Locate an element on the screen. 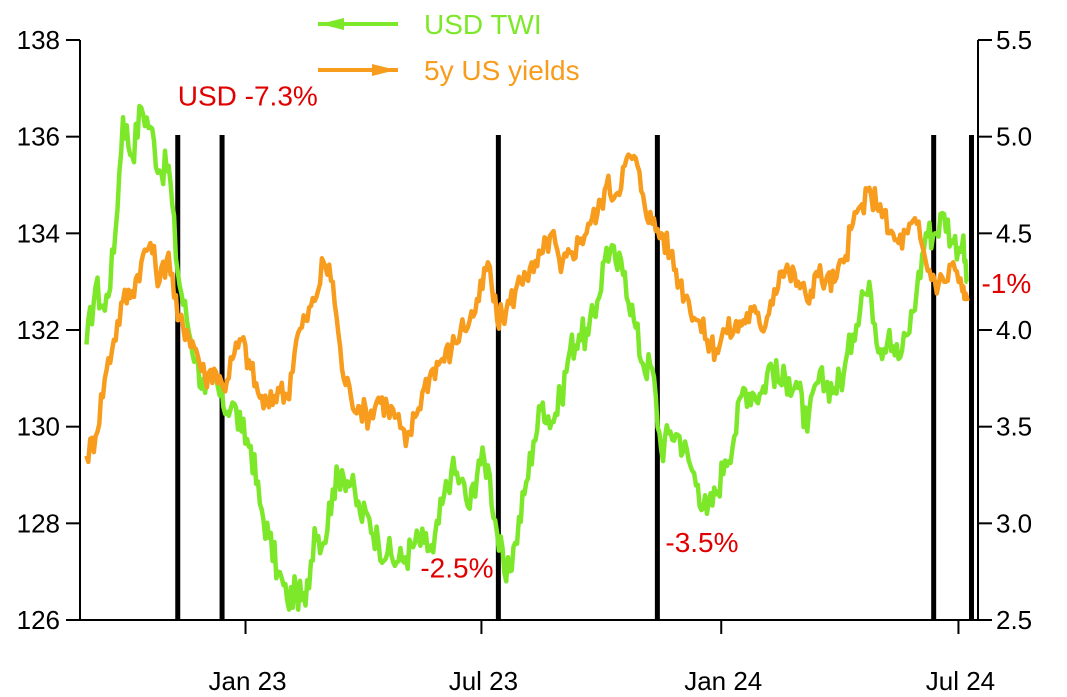 The width and height of the screenshot is (1067, 697). change-annotation: -2.5% is located at coordinates (456, 568).